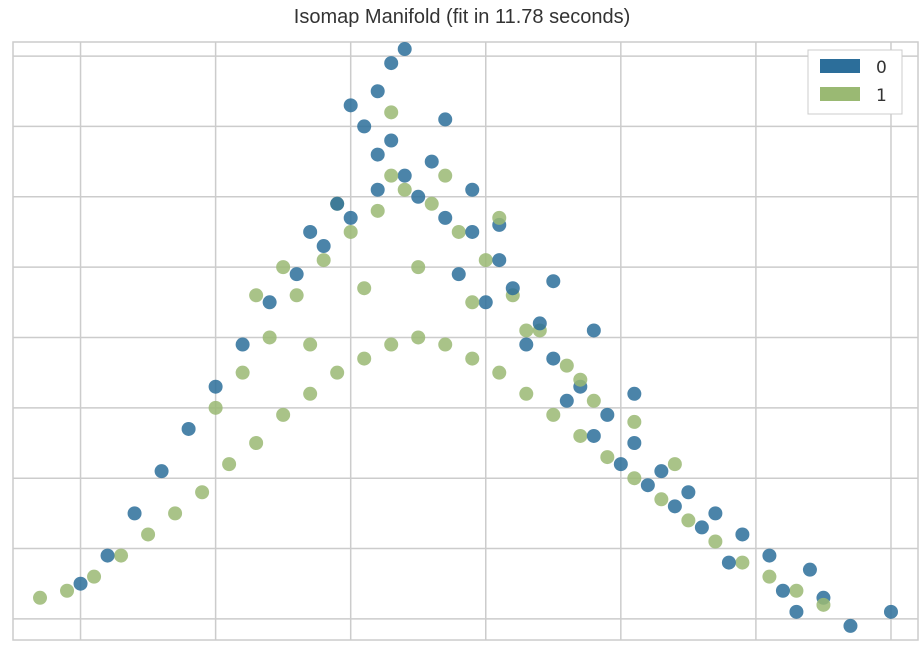 The height and width of the screenshot is (652, 924). Describe the element at coordinates (855, 82) in the screenshot. I see `legend: 0 1` at that location.